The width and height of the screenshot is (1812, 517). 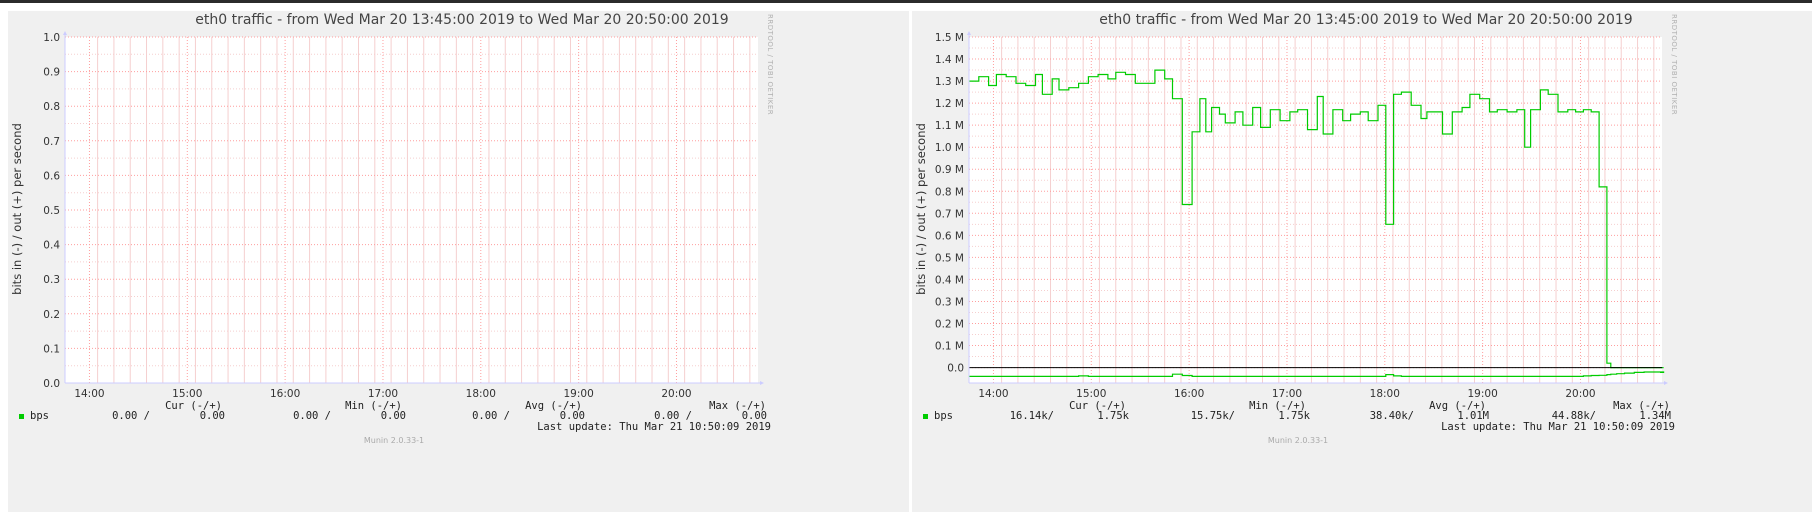 What do you see at coordinates (1655, 416) in the screenshot?
I see `max-out: 1.34M` at bounding box center [1655, 416].